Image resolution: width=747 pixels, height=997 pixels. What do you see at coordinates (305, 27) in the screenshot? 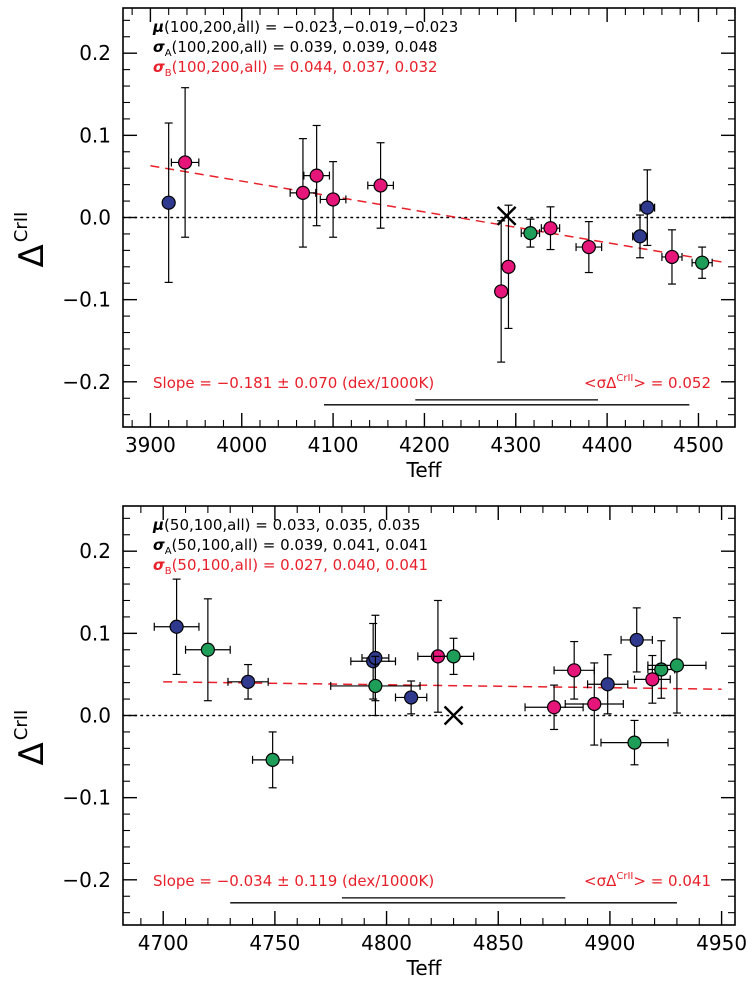
I see `stats-line-1: μ(100,200,all) = −0.023,−0.019,−0.023` at bounding box center [305, 27].